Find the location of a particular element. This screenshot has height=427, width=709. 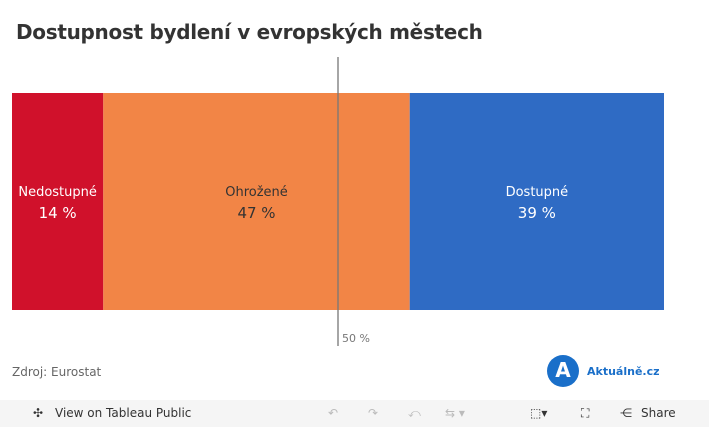

segment-value: 14 % is located at coordinates (58, 213).